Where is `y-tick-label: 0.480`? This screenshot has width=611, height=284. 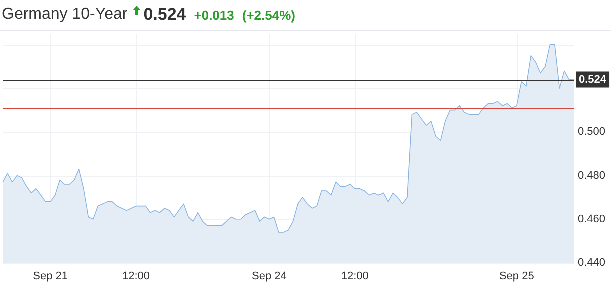 y-tick-label: 0.480 is located at coordinates (592, 176).